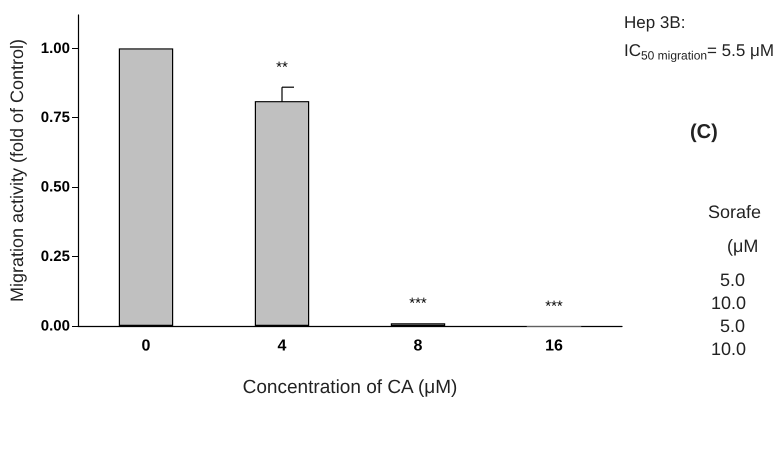 The image size is (783, 462). I want to click on text: Sorafe, so click(735, 212).